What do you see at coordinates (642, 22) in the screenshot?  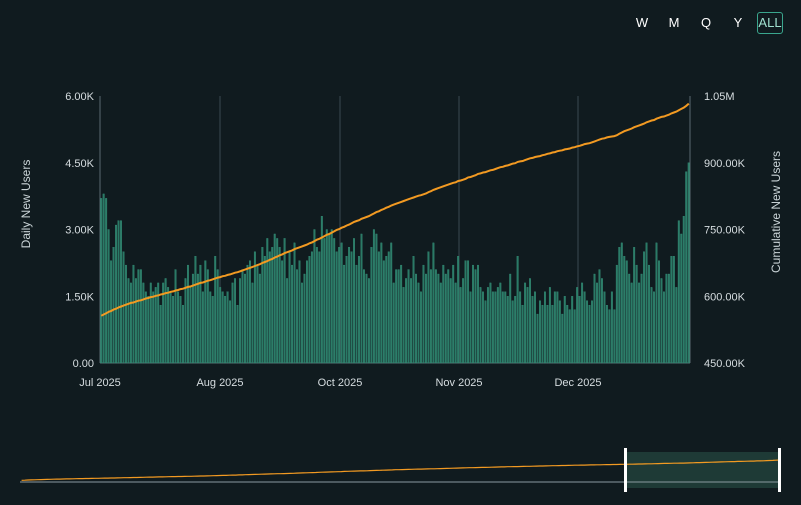 I see `range-week-button: W` at bounding box center [642, 22].